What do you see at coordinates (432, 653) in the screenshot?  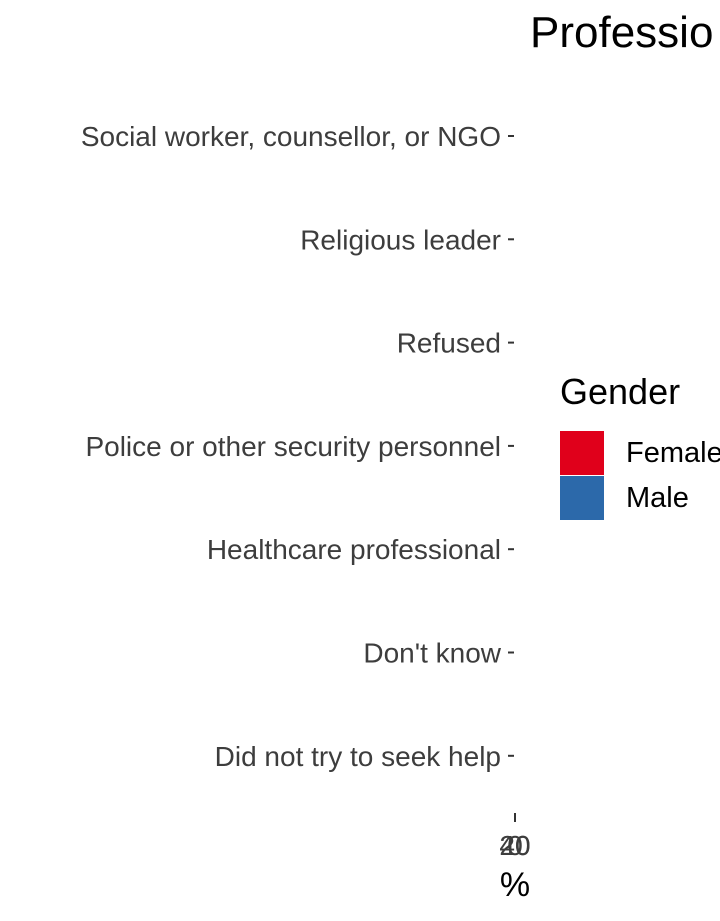 I see `y-tick-label: Don't know` at bounding box center [432, 653].